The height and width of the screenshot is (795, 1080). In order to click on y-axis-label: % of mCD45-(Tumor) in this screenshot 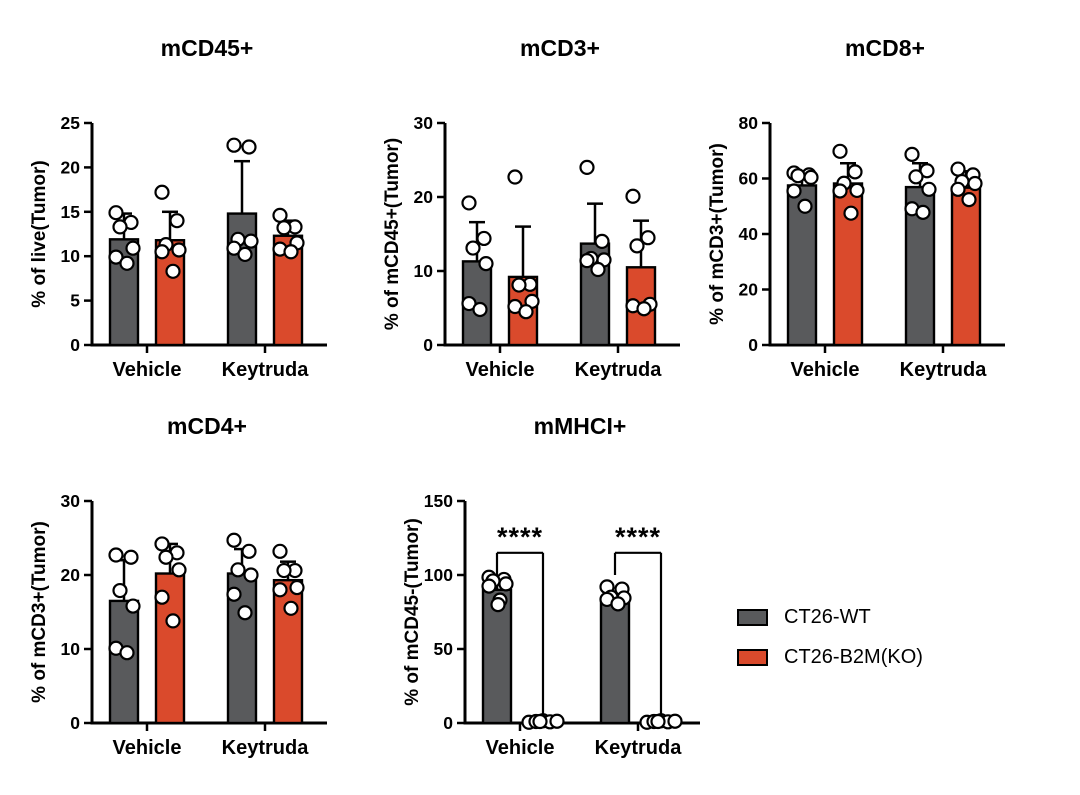, I will do `click(412, 612)`.